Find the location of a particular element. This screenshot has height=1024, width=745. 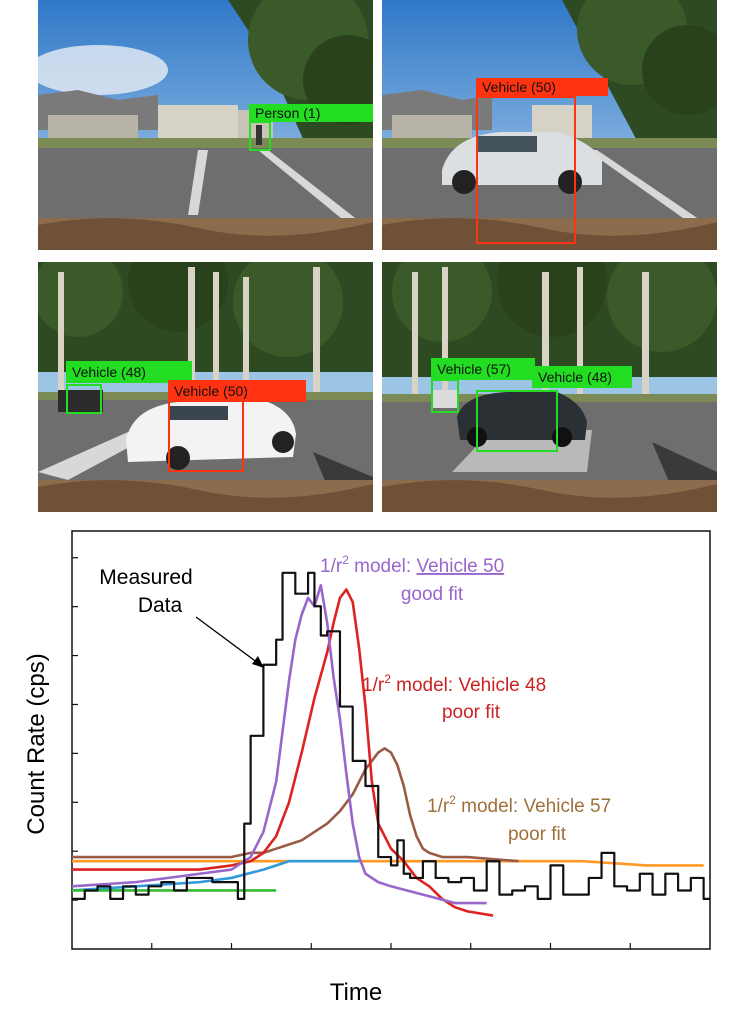

annotation-v48-verdict: poor fit is located at coordinates (471, 712).